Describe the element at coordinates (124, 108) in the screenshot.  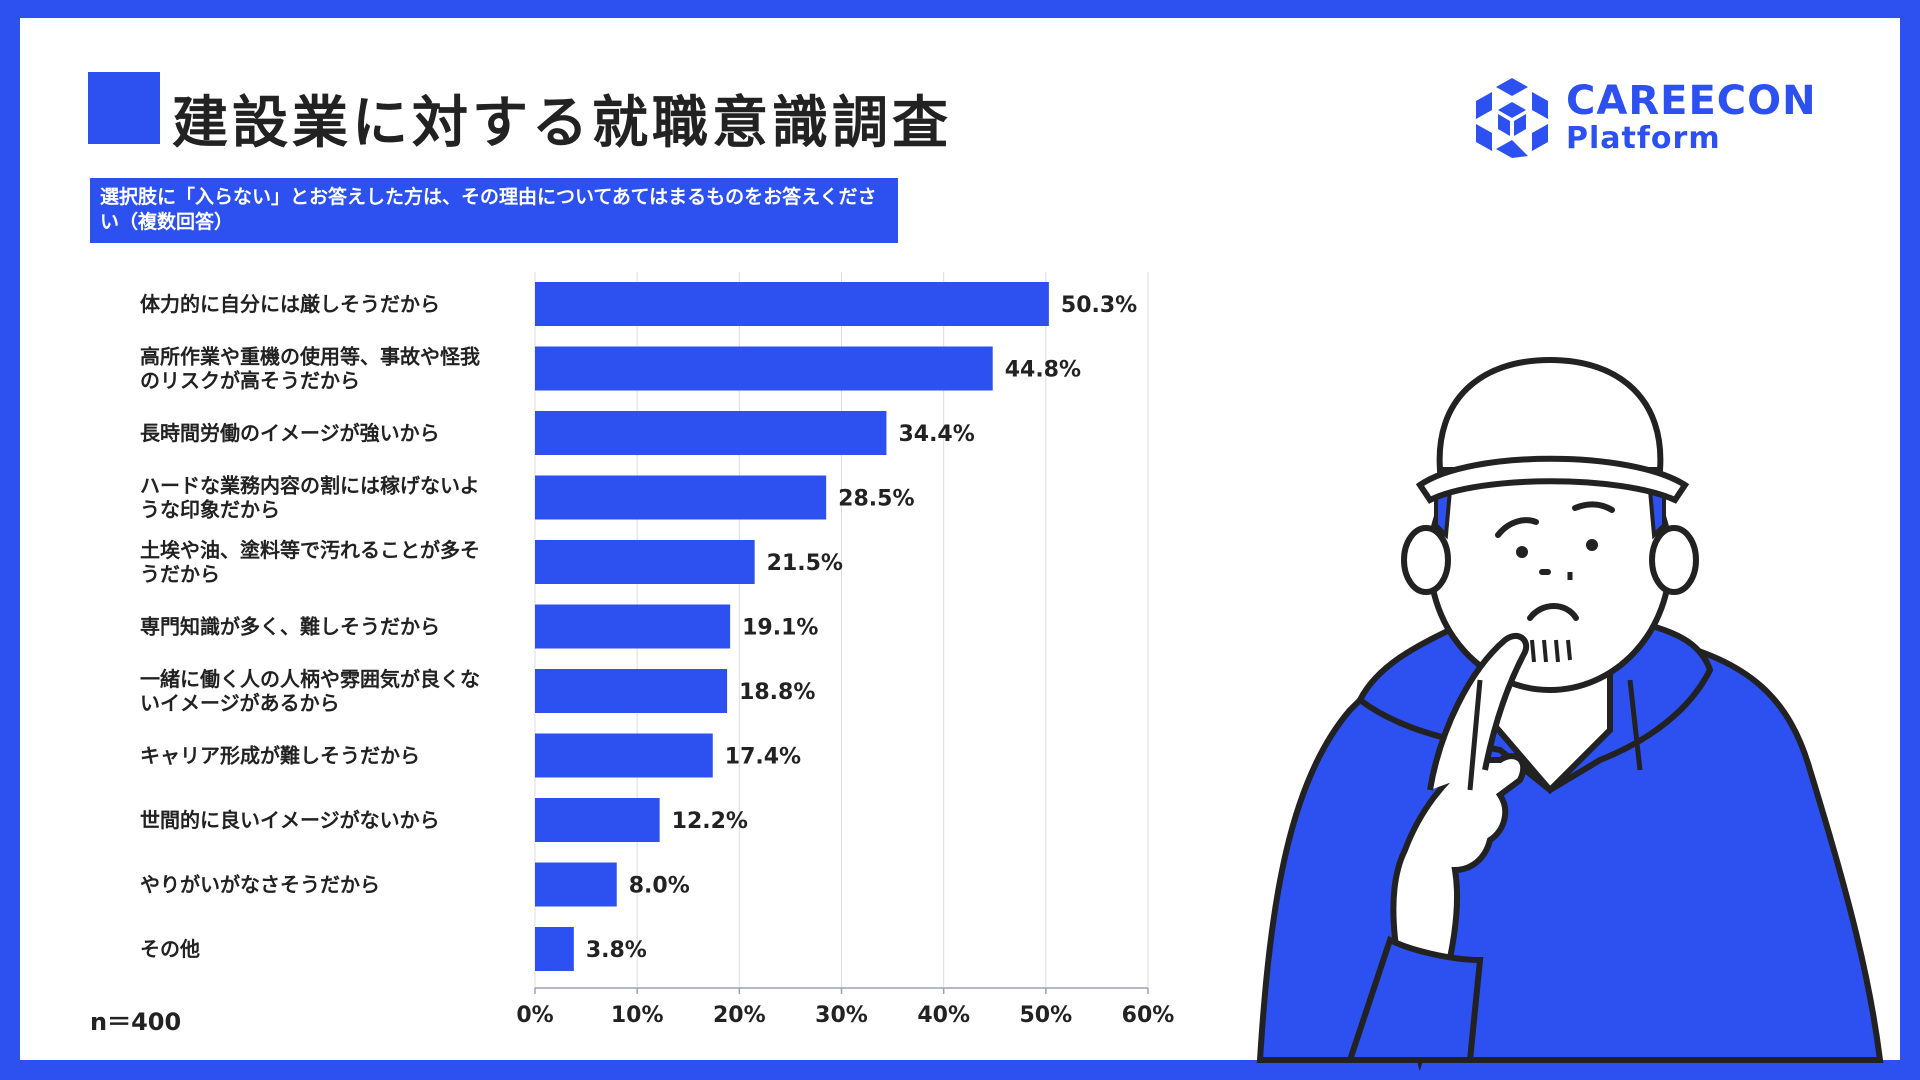
I see `title-marker` at that location.